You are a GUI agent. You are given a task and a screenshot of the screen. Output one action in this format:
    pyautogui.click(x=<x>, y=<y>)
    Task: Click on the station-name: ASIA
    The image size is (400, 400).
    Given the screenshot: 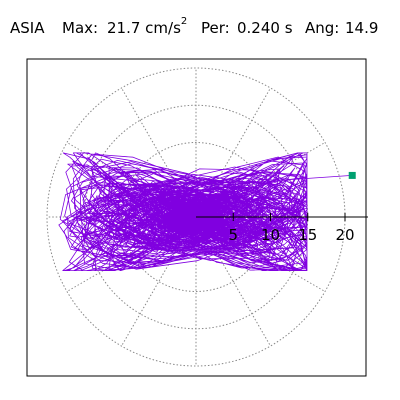 What is the action you would take?
    pyautogui.click(x=27, y=28)
    